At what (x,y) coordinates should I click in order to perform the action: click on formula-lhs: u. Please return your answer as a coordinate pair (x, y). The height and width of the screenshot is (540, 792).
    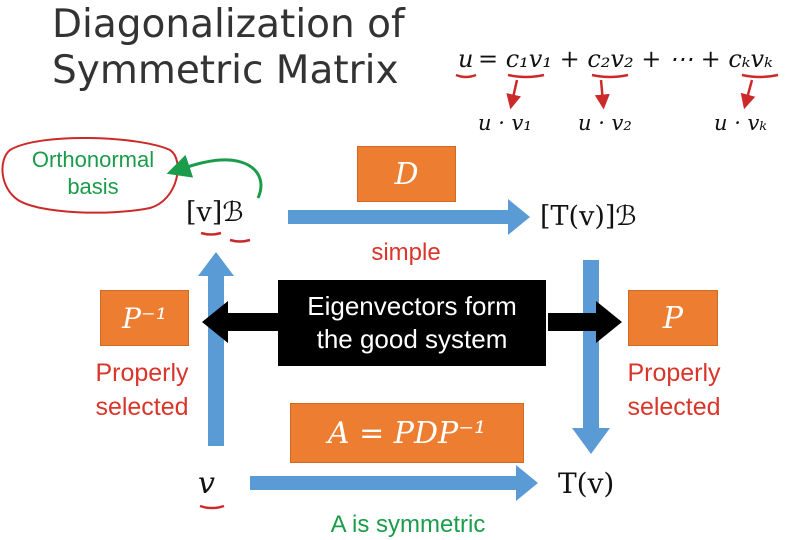
    Looking at the image, I should click on (466, 59).